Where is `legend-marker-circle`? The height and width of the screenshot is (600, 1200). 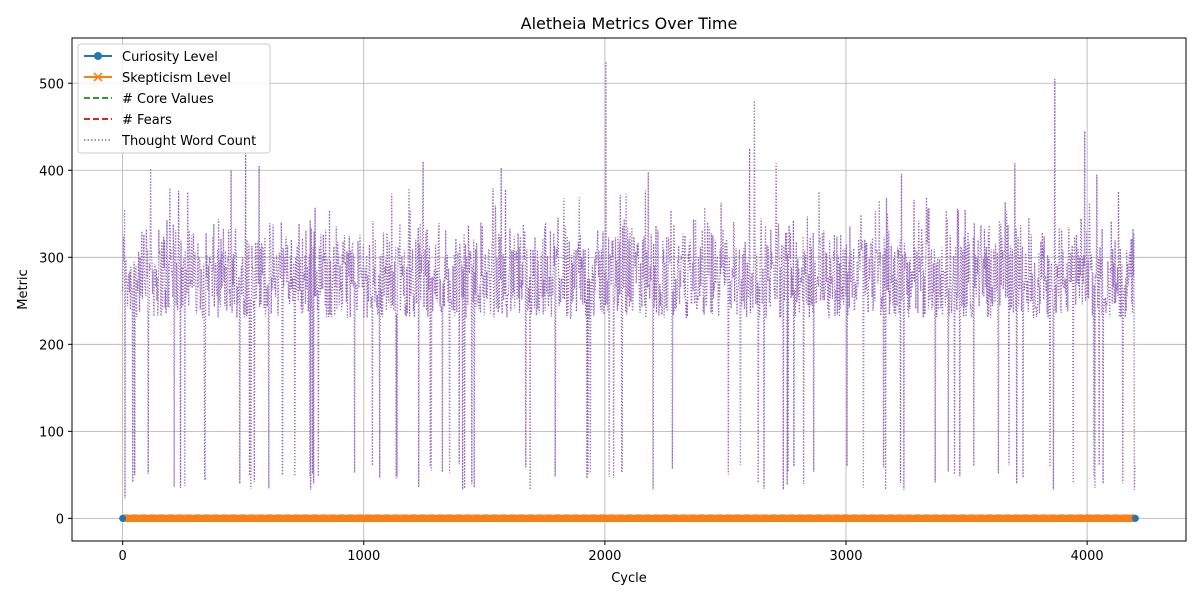 legend-marker-circle is located at coordinates (98, 56).